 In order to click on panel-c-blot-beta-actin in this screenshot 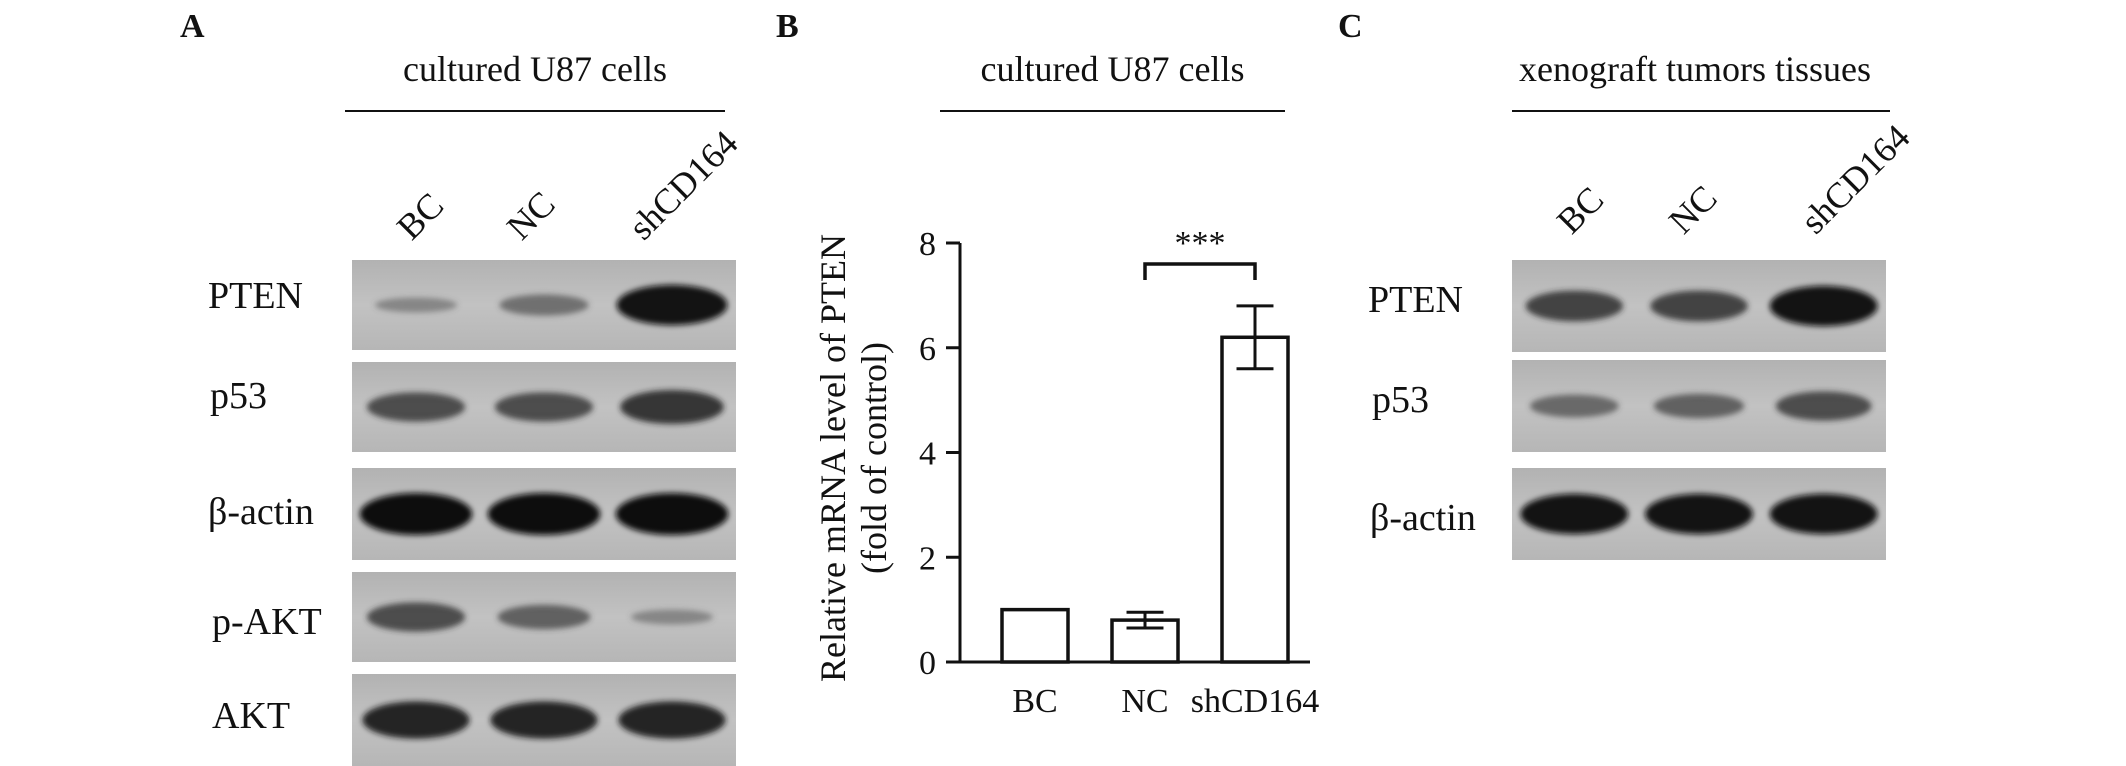, I will do `click(1699, 514)`.